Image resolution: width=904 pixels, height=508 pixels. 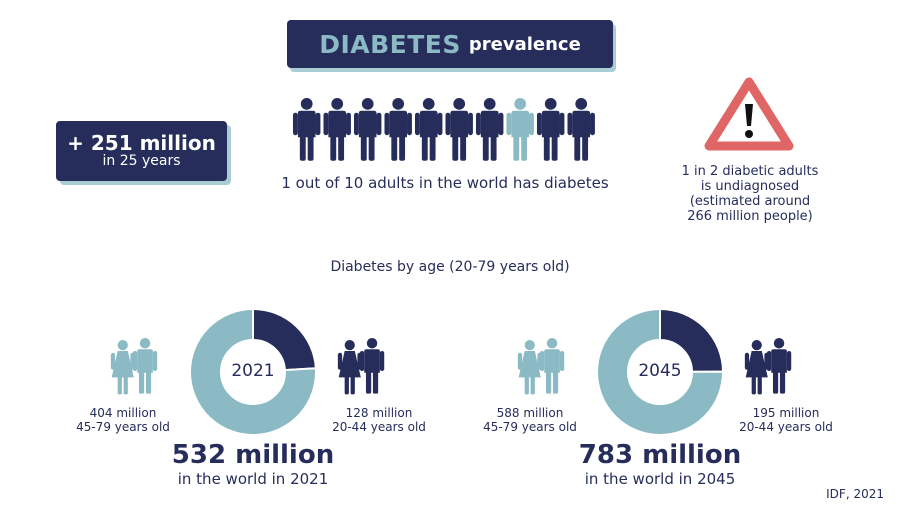 I want to click on label-45-79-value: 404 million, so click(x=123, y=413).